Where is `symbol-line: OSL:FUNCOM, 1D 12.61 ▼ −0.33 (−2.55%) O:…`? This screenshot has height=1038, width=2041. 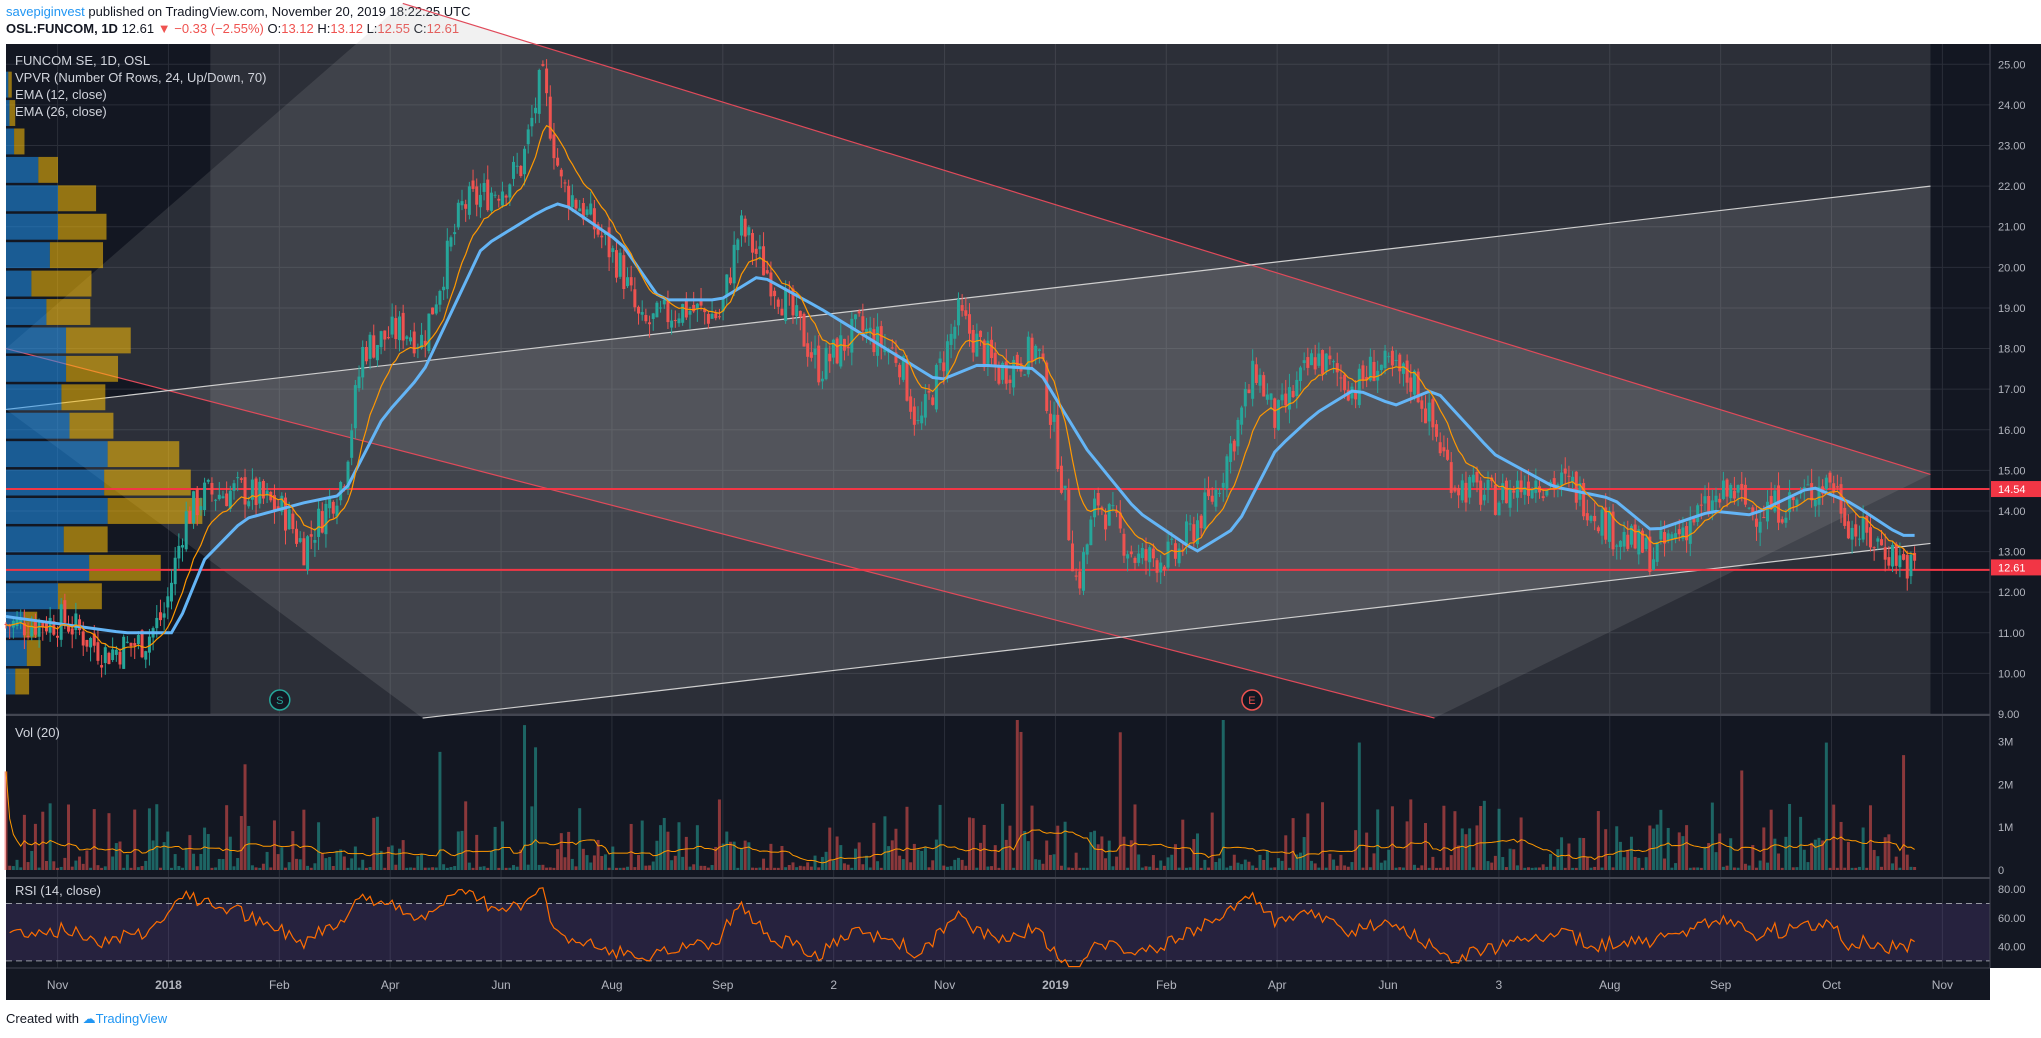
symbol-line: OSL:FUNCOM, 1D 12.61 ▼ −0.33 (−2.55%) O:… is located at coordinates (238, 28).